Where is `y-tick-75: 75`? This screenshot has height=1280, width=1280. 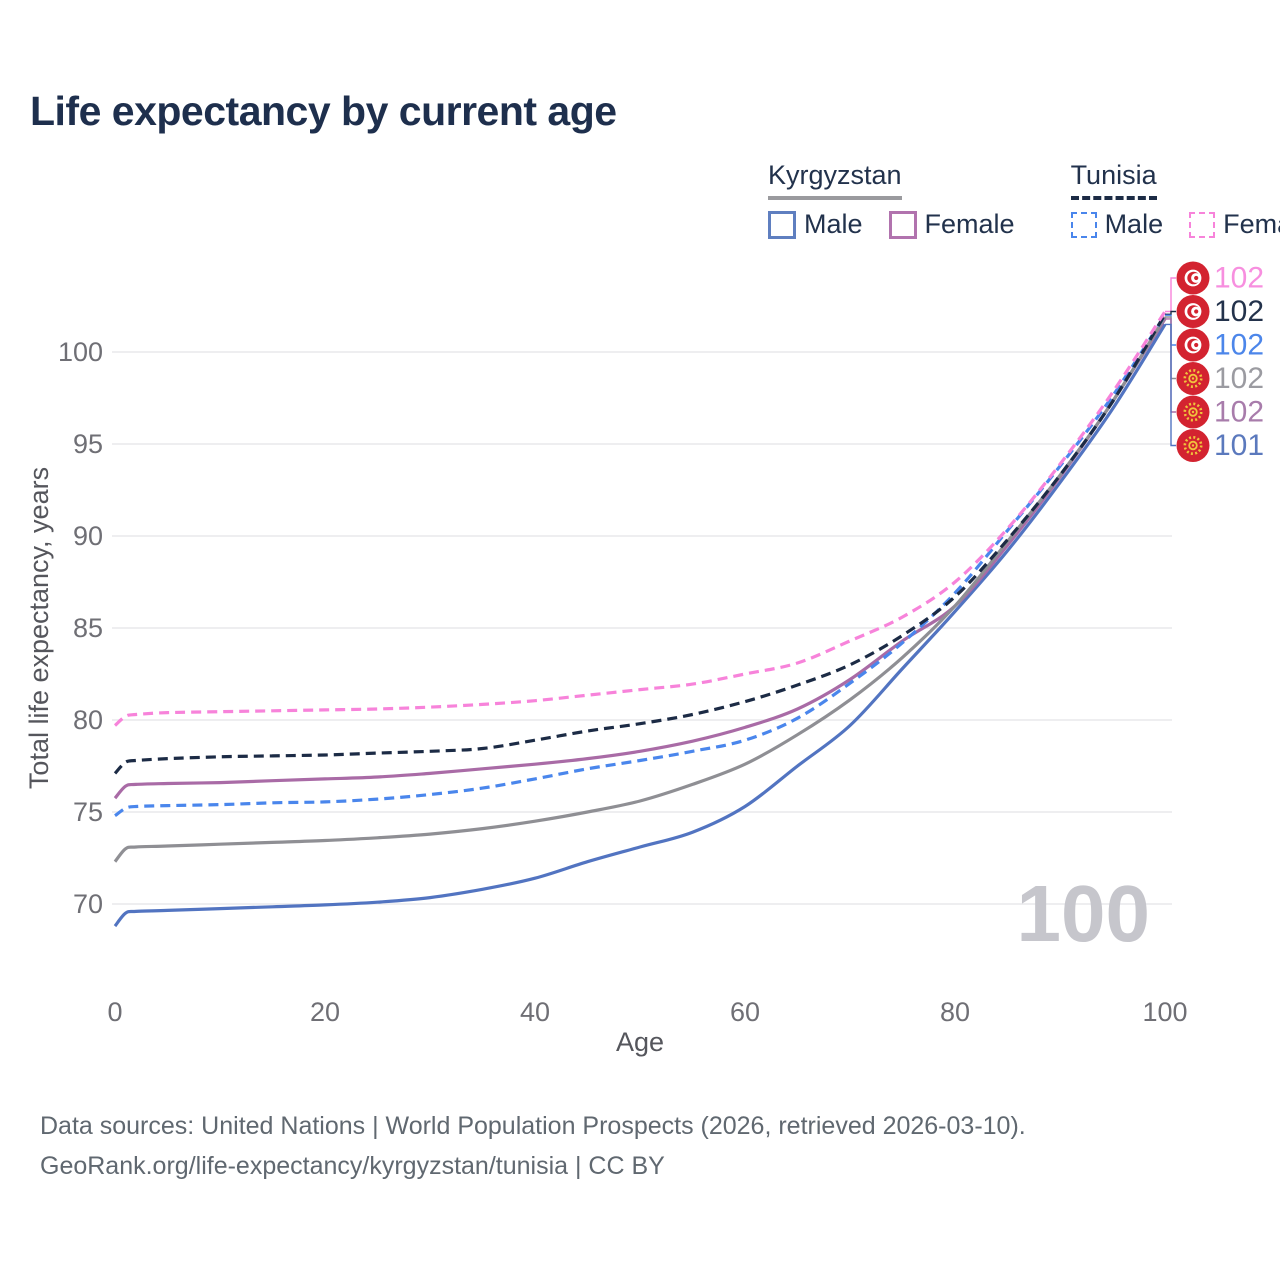 y-tick-75: 75 is located at coordinates (88, 812).